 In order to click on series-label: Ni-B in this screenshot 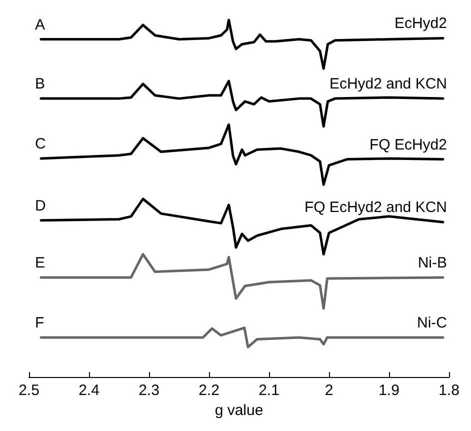, I will do `click(432, 263)`.